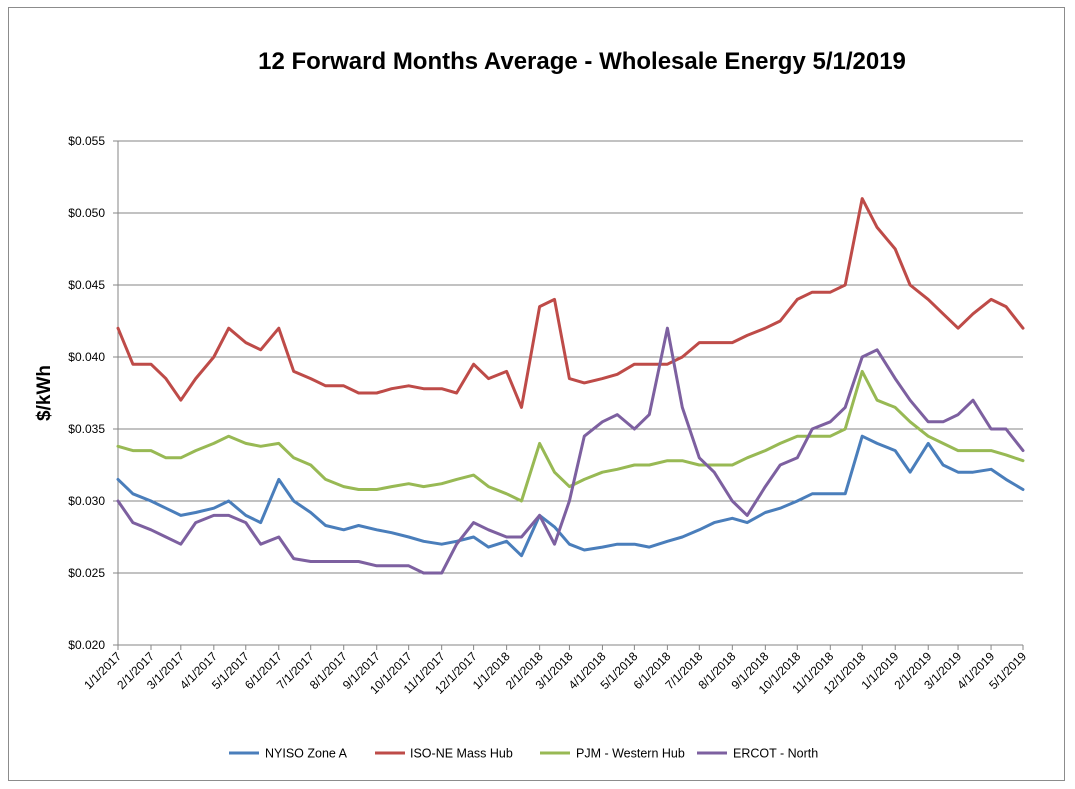 Image resolution: width=1075 pixels, height=789 pixels. I want to click on legend-label: ERCOT - North, so click(775, 754).